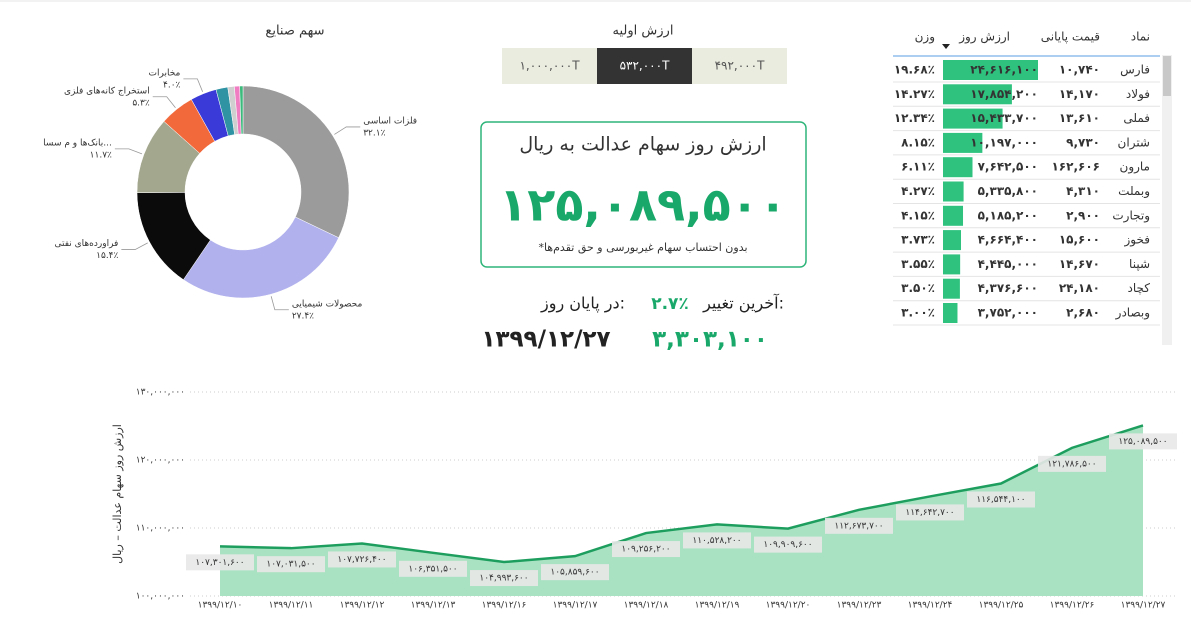 This screenshot has height=619, width=1191. I want to click on data-label: ۱۰۵,۸۵۹,۶۰۰, so click(574, 573).